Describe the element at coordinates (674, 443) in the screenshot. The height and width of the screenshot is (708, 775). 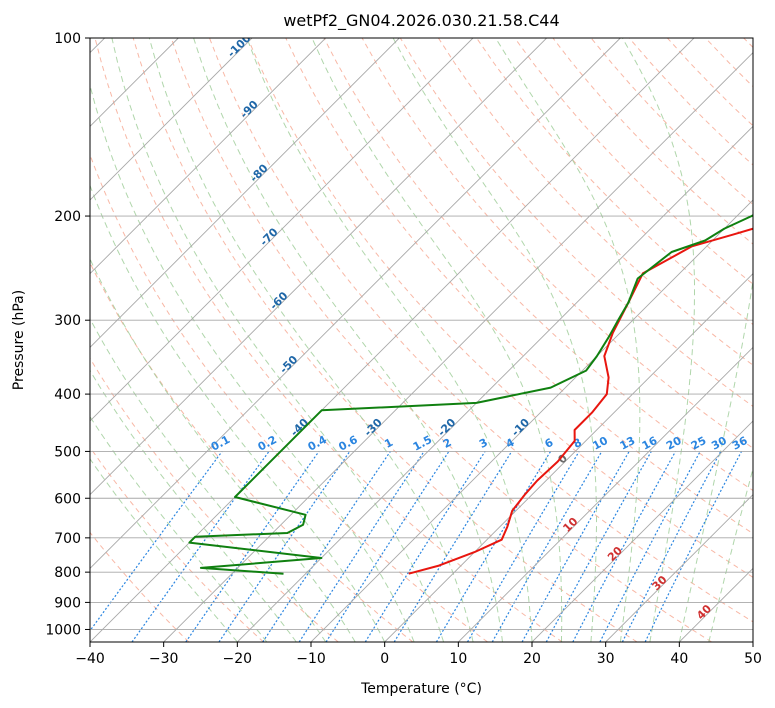
I see `mixing-ratio-label: 20` at that location.